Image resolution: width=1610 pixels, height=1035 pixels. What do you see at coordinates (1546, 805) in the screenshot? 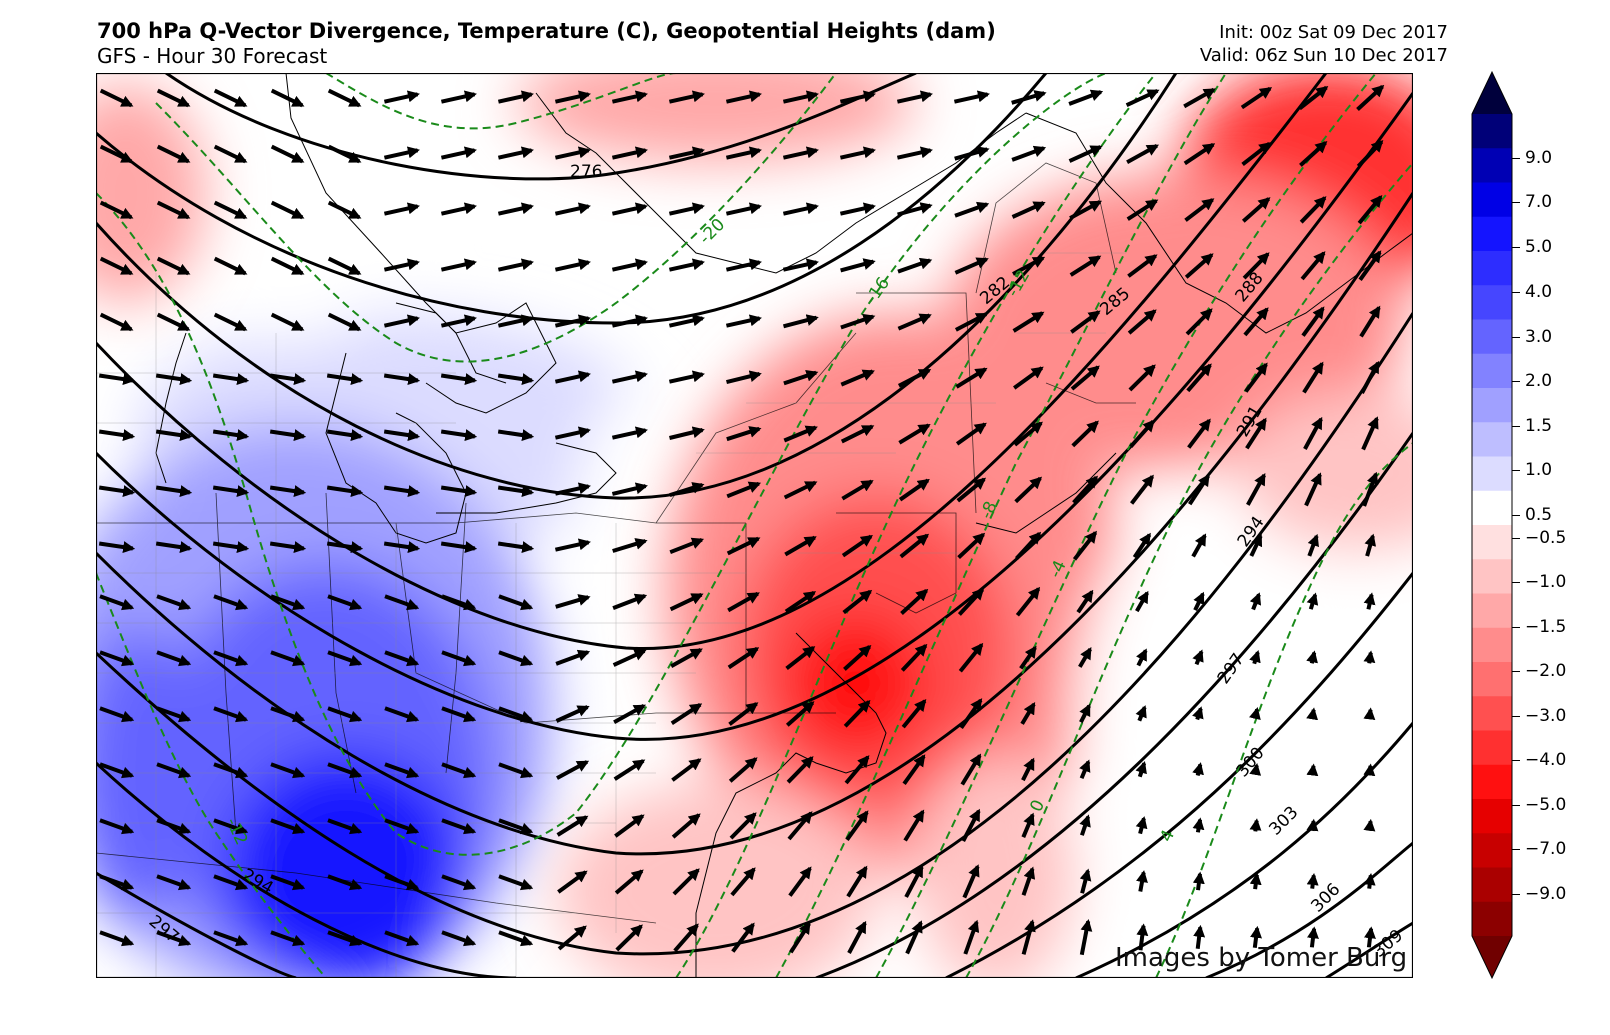
I see `colorbar-tick-label: −5.0` at bounding box center [1546, 805].